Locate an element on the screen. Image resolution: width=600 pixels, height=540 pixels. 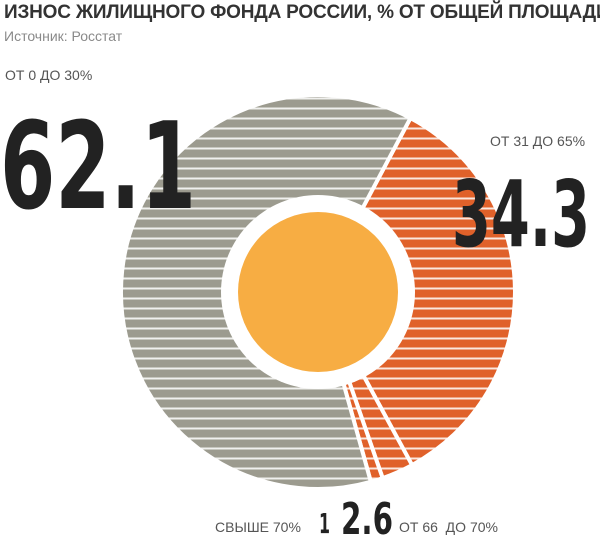
category-label-66-70: ОТ 66 ДО 70% is located at coordinates (448, 527).